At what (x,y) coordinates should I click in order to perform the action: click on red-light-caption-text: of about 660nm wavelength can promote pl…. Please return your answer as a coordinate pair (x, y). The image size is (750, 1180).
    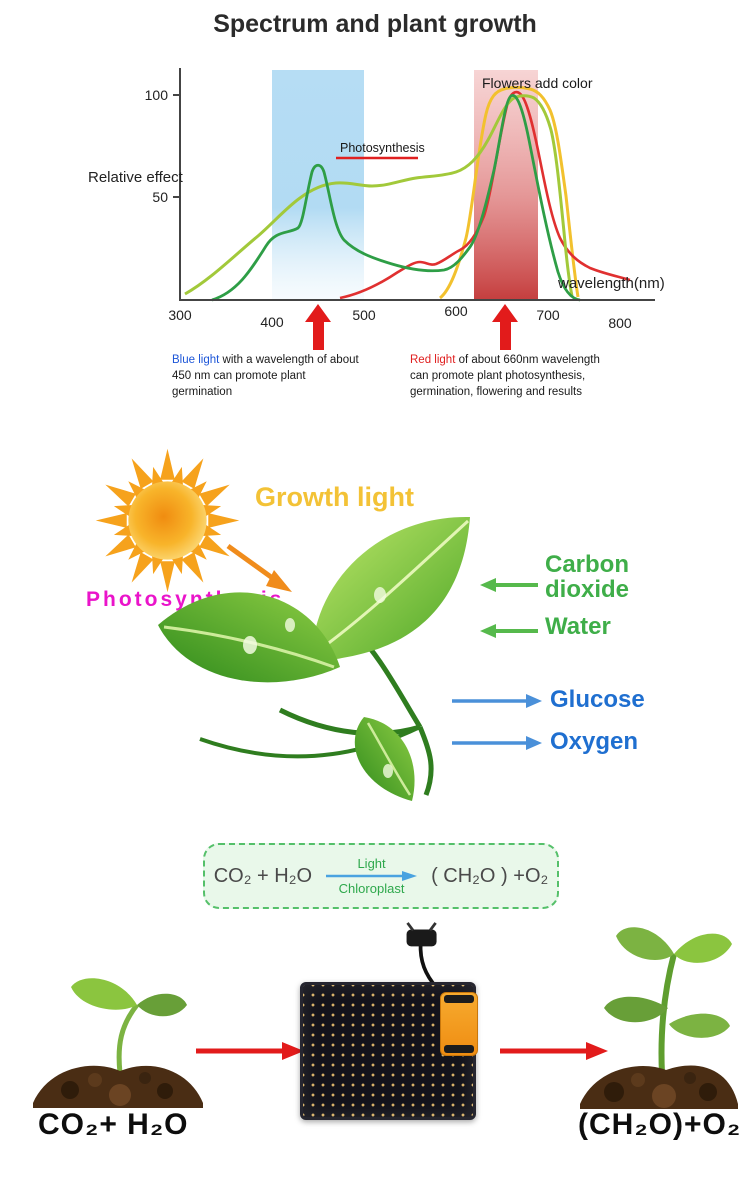
    Looking at the image, I should click on (505, 376).